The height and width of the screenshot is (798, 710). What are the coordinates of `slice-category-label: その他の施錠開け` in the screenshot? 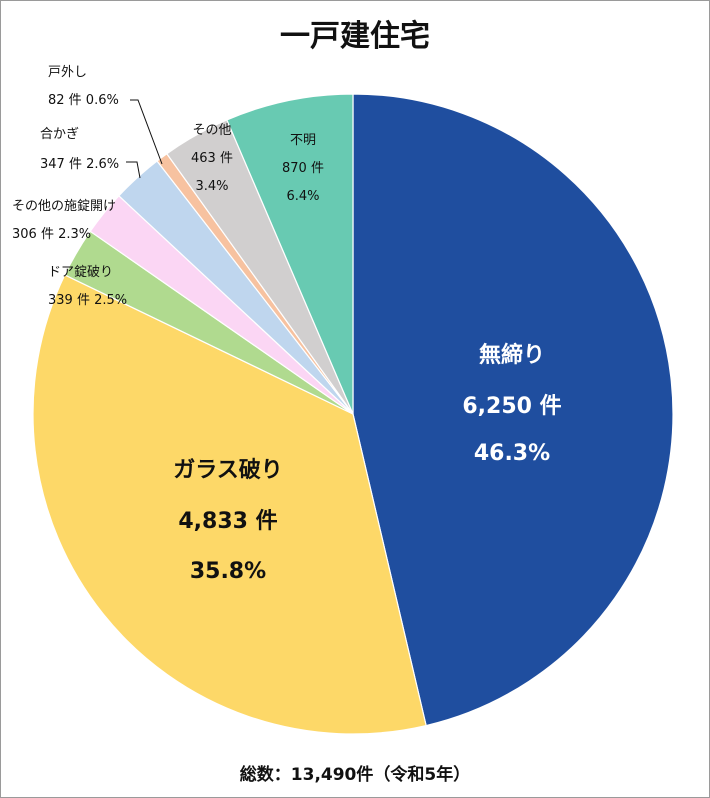 It's located at (64, 206).